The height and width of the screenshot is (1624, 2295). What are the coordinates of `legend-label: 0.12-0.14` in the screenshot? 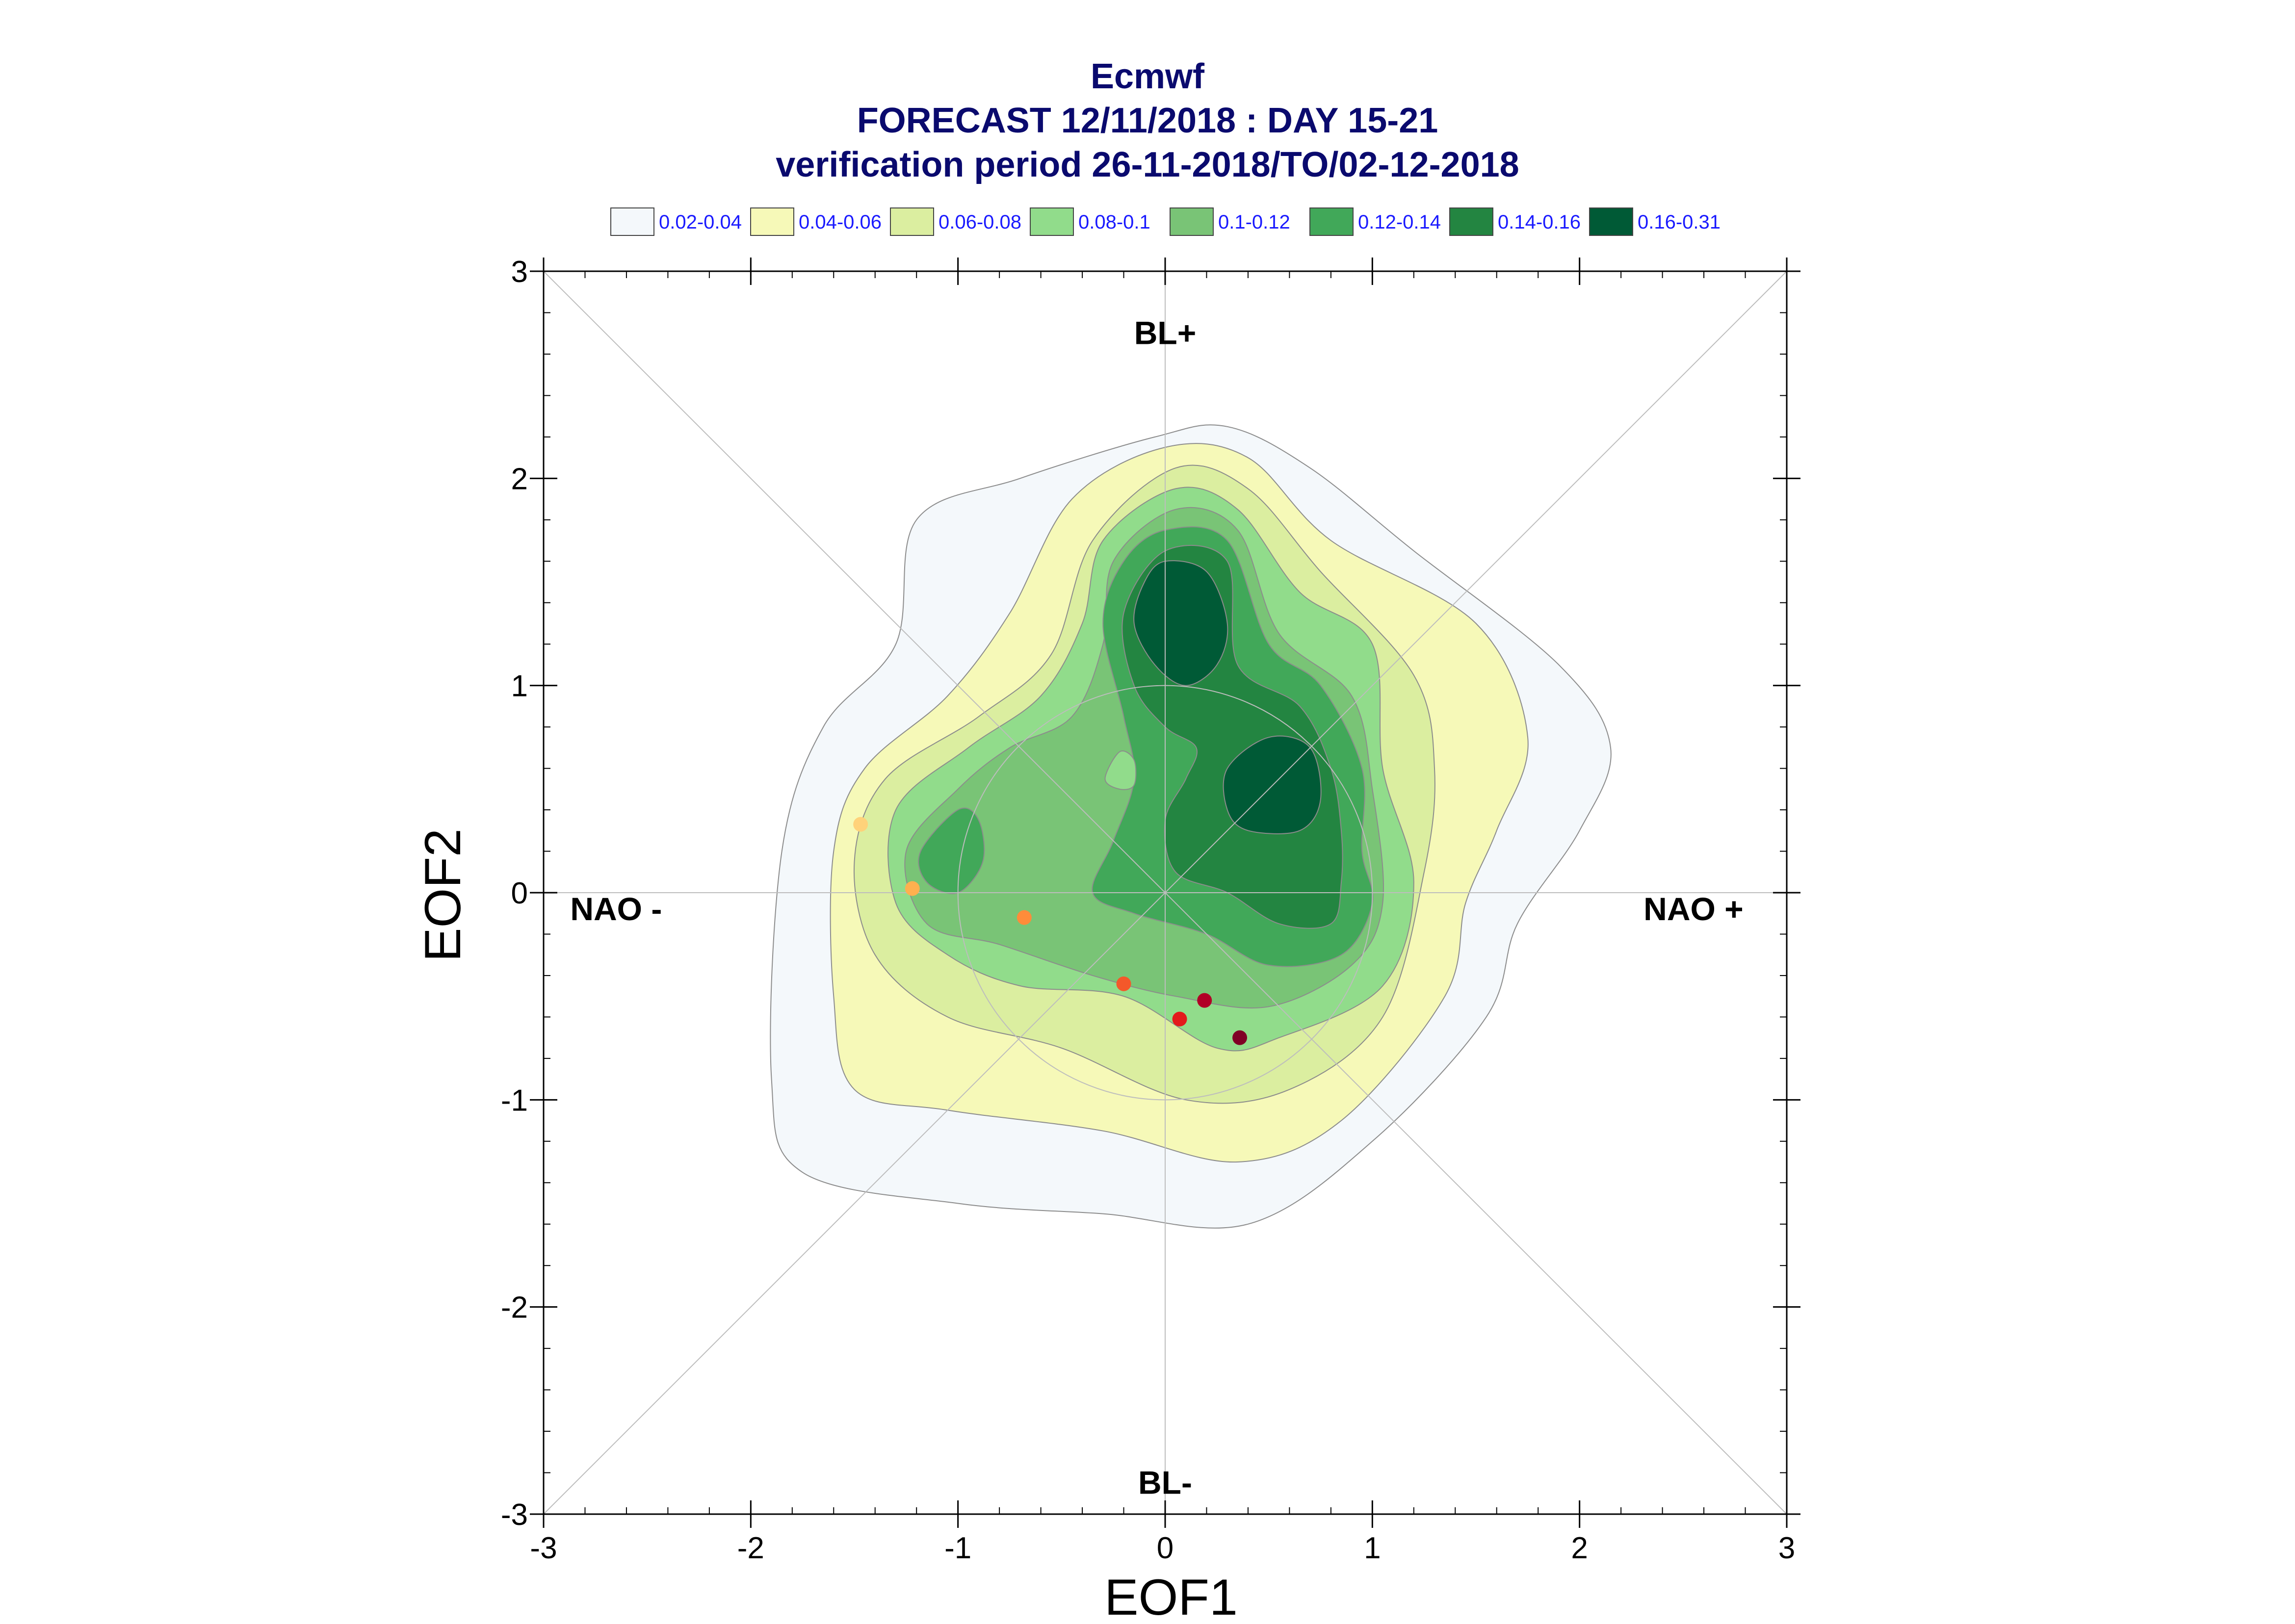 It's located at (1400, 222).